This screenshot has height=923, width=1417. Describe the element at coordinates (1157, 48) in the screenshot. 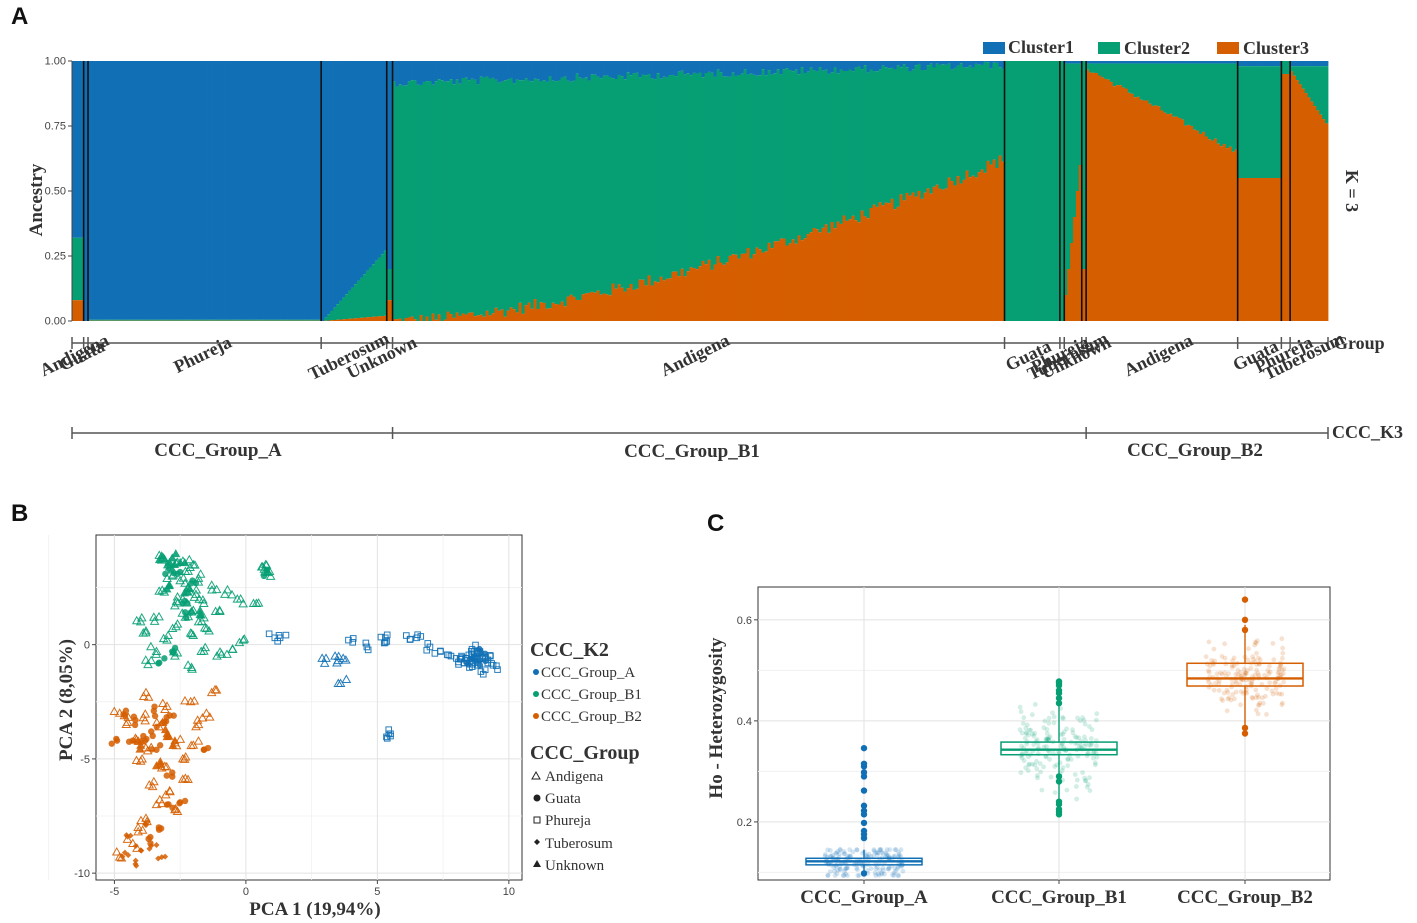

I see `legend-cluster2: Cluster2` at that location.